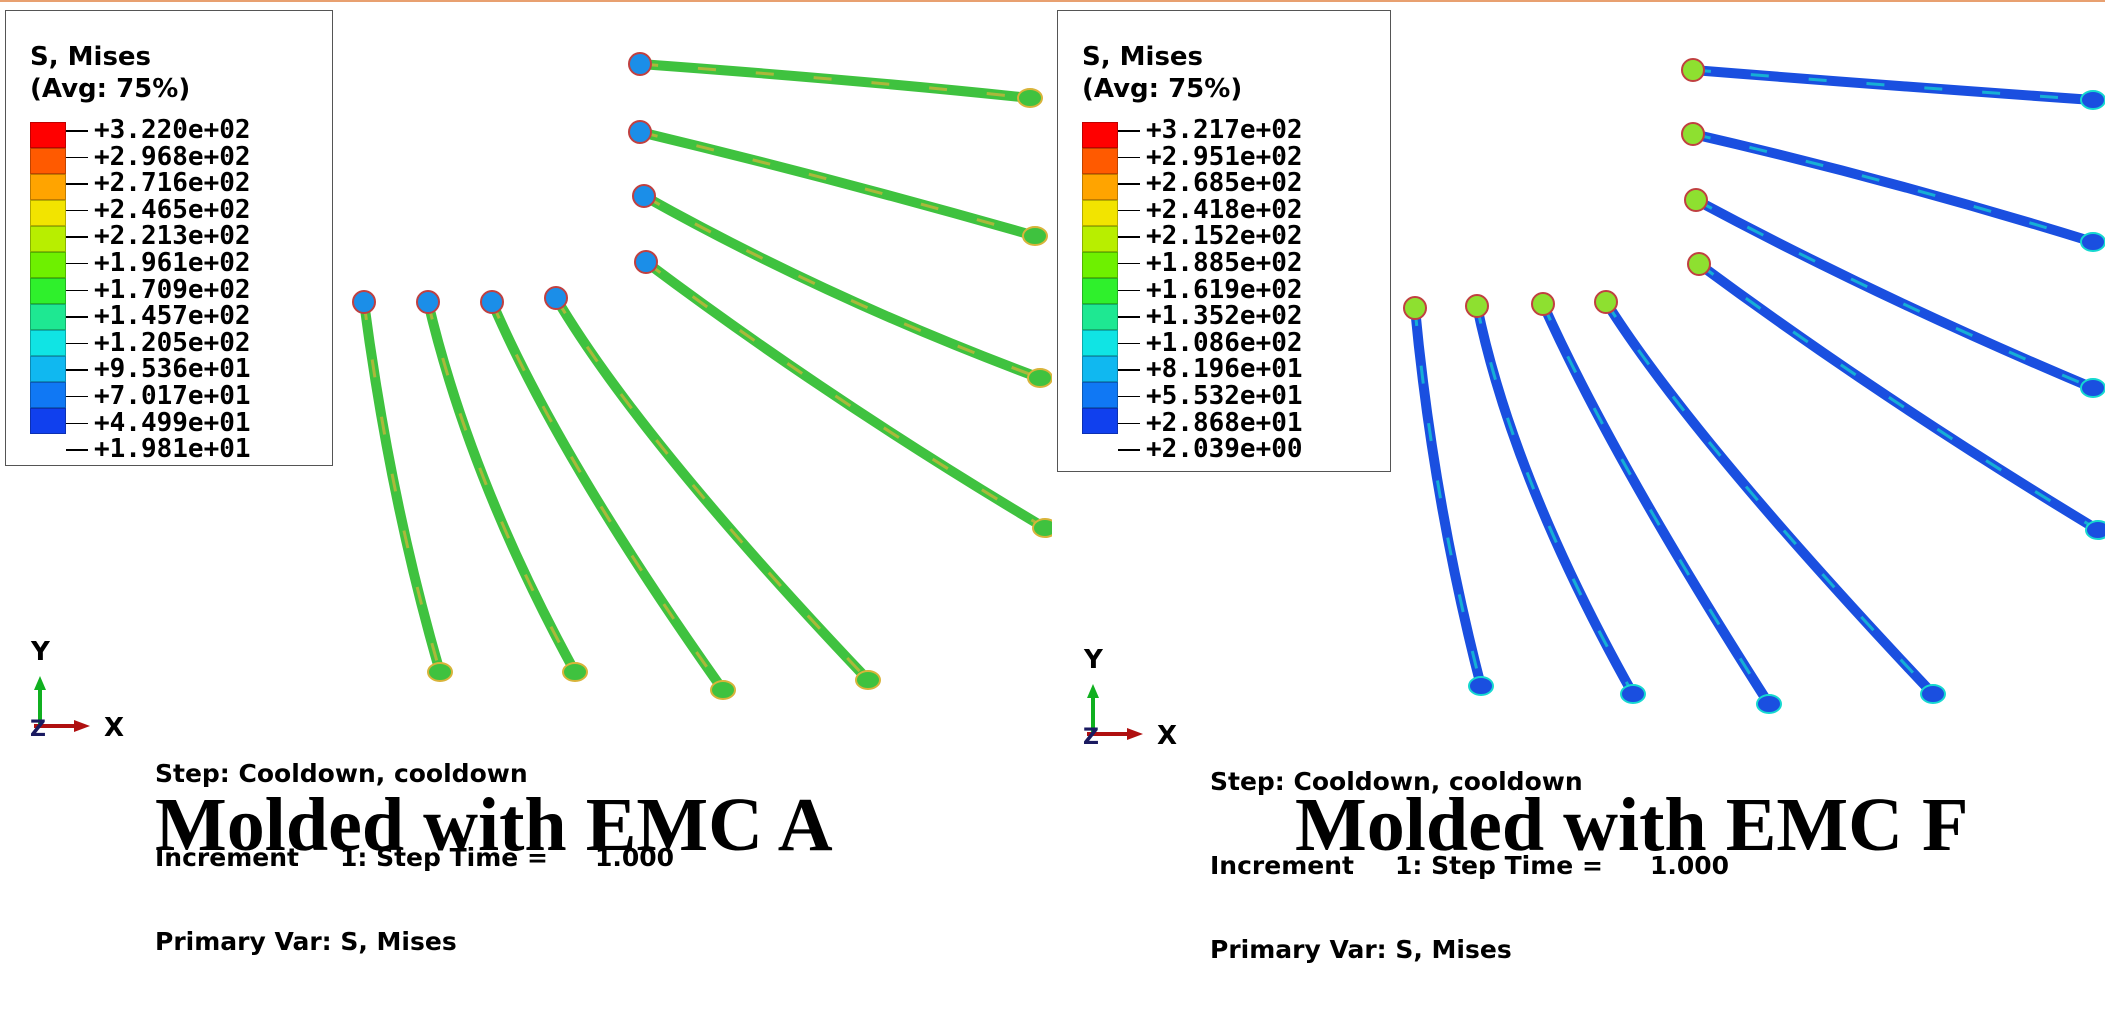  Describe the element at coordinates (1224, 316) in the screenshot. I see `legend-value: +1.352e+02` at that location.